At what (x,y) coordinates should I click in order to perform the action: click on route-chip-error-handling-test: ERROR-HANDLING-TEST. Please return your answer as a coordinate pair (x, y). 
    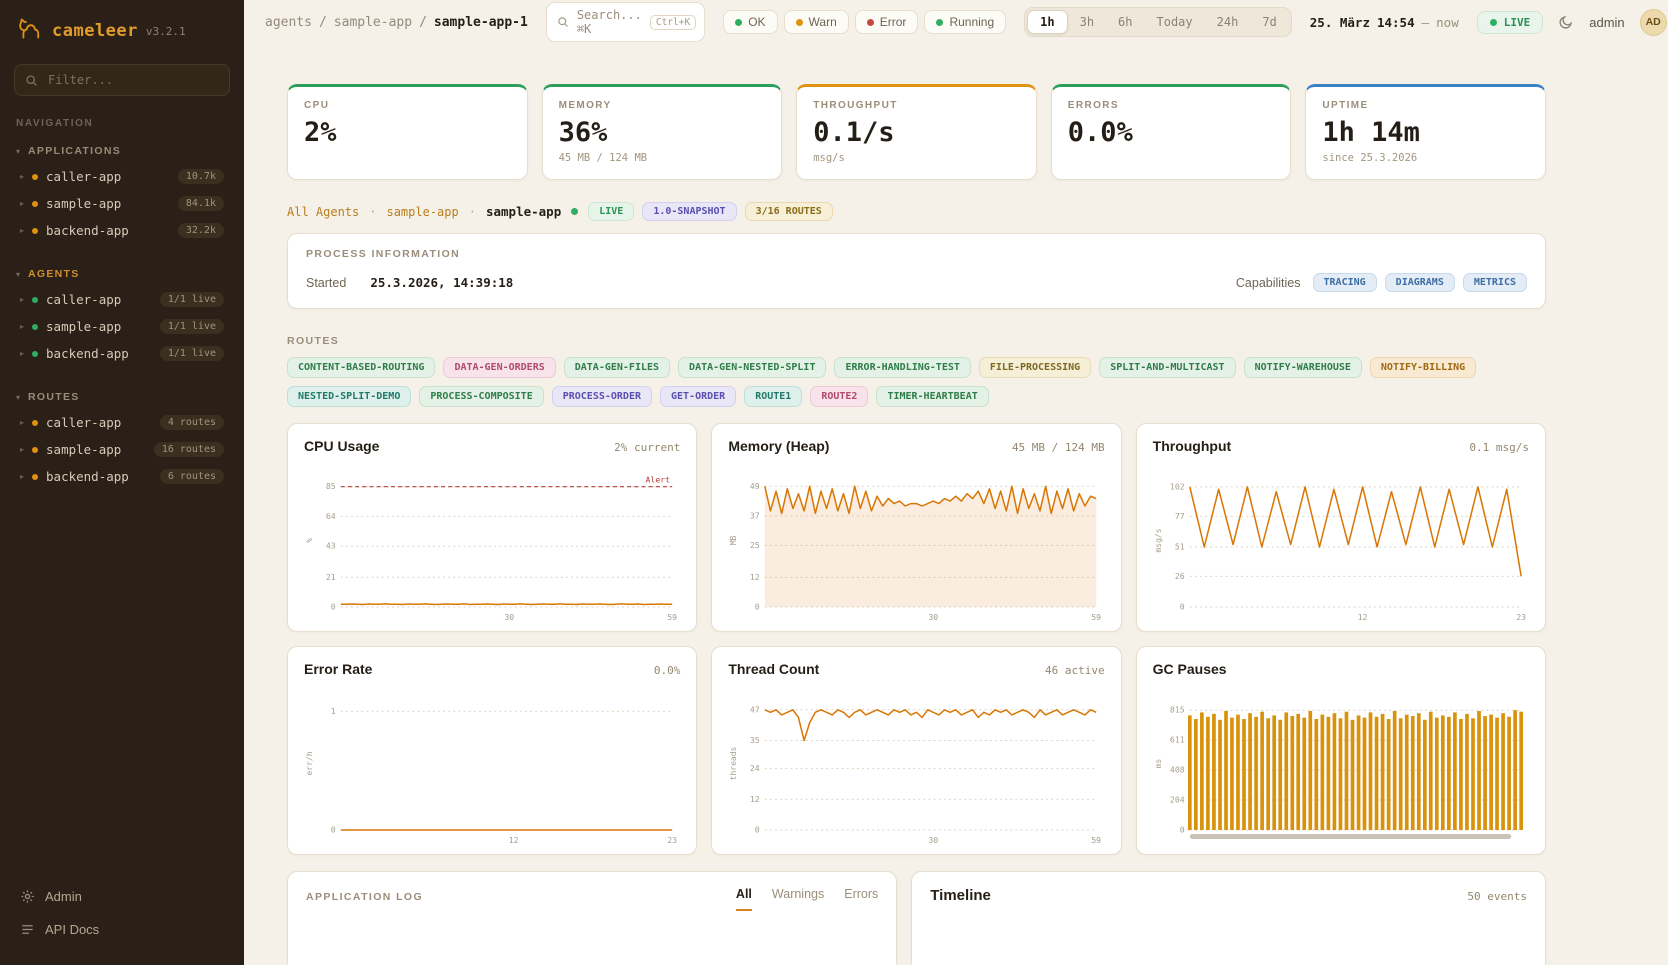
    Looking at the image, I should click on (902, 367).